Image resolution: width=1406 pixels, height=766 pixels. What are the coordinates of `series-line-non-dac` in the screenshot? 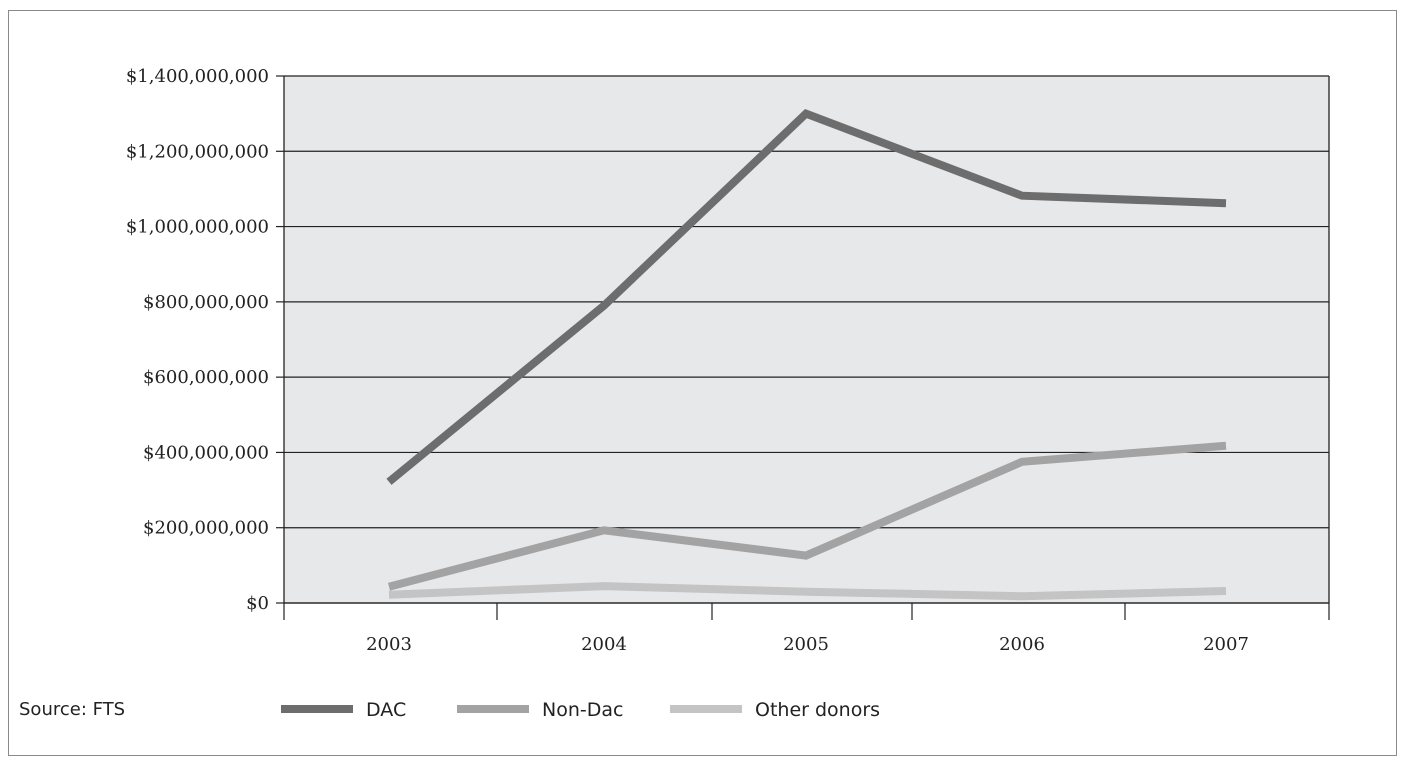 It's located at (807, 516).